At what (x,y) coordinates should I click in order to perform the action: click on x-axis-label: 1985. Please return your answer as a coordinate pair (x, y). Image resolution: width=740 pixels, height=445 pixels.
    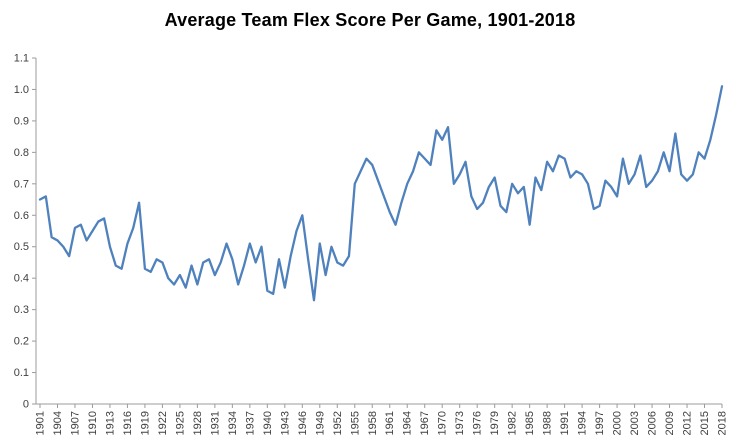
    Looking at the image, I should click on (530, 423).